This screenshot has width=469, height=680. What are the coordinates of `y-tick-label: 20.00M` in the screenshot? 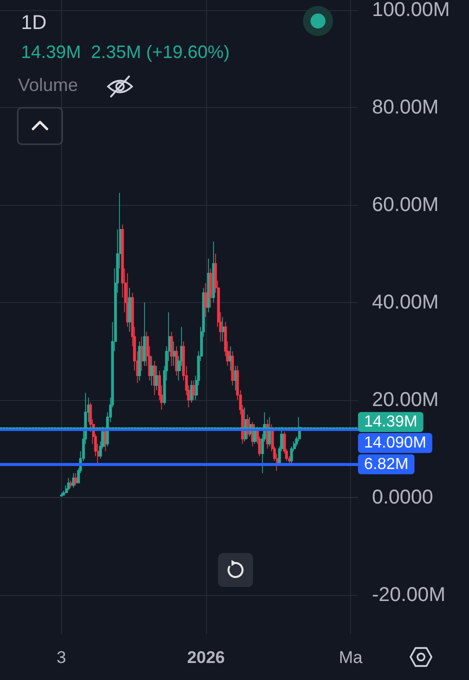 It's located at (405, 400).